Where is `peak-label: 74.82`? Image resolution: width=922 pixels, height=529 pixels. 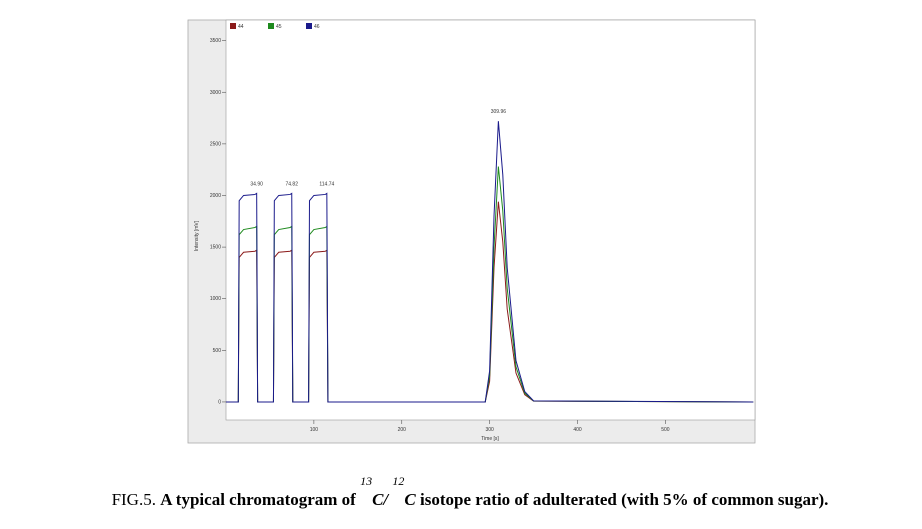 peak-label: 74.82 is located at coordinates (291, 184).